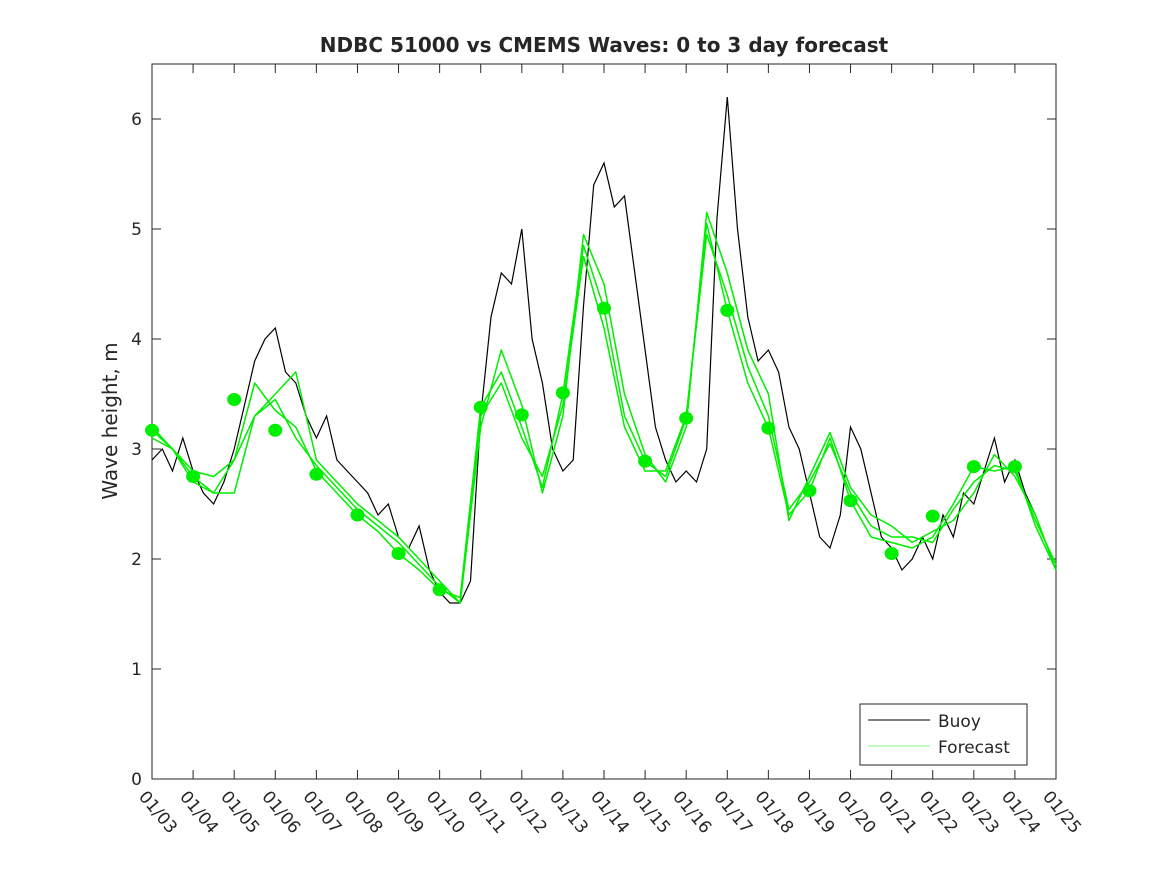  I want to click on y-tick-label: 6, so click(136, 120).